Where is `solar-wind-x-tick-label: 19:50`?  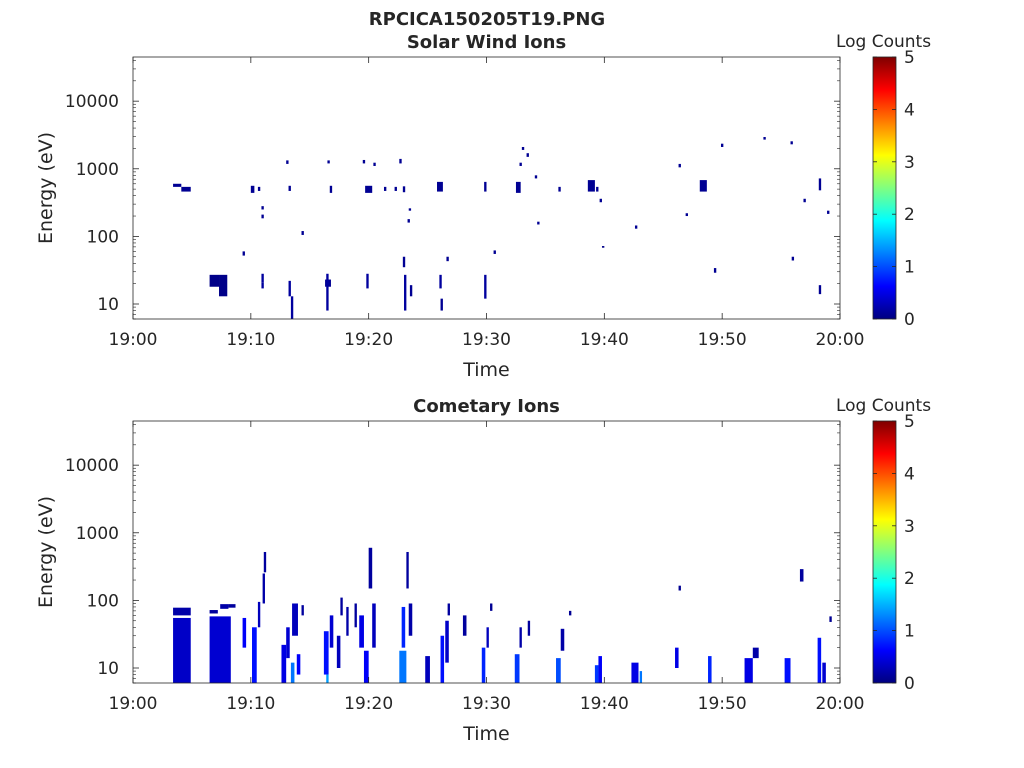
solar-wind-x-tick-label: 19:50 is located at coordinates (722, 340).